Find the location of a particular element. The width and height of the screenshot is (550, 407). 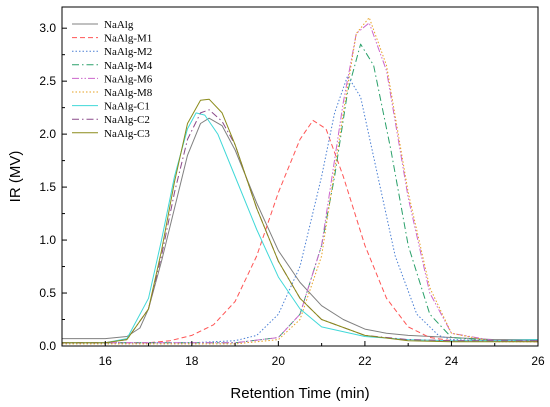

legend-label: NaAlg-C2 is located at coordinates (127, 120).